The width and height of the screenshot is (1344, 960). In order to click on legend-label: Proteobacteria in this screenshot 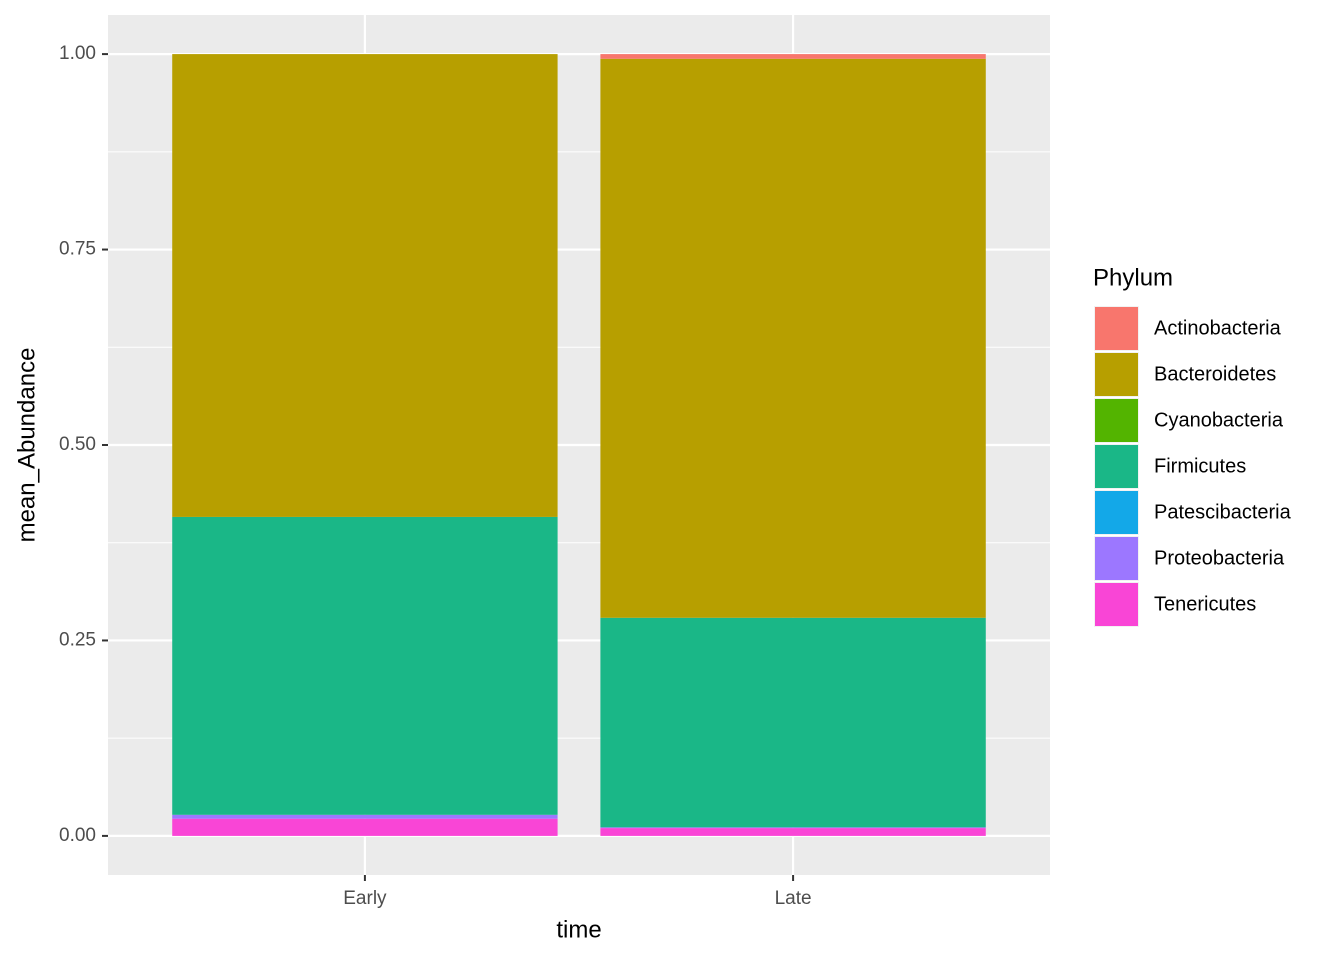, I will do `click(1219, 558)`.